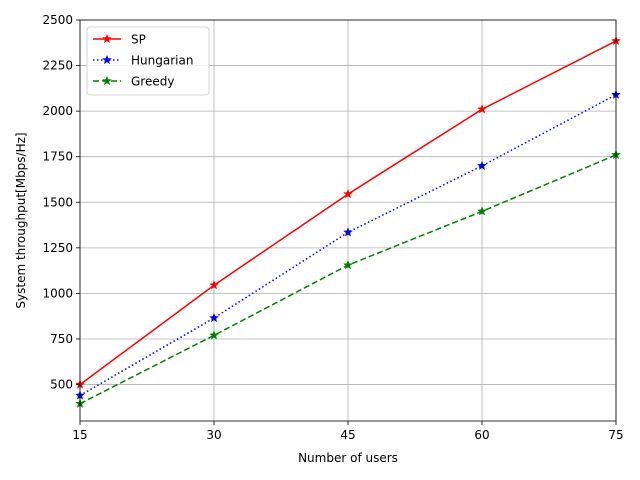 The image size is (640, 480). Describe the element at coordinates (107, 59) in the screenshot. I see `legend-marker-hungarian` at that location.